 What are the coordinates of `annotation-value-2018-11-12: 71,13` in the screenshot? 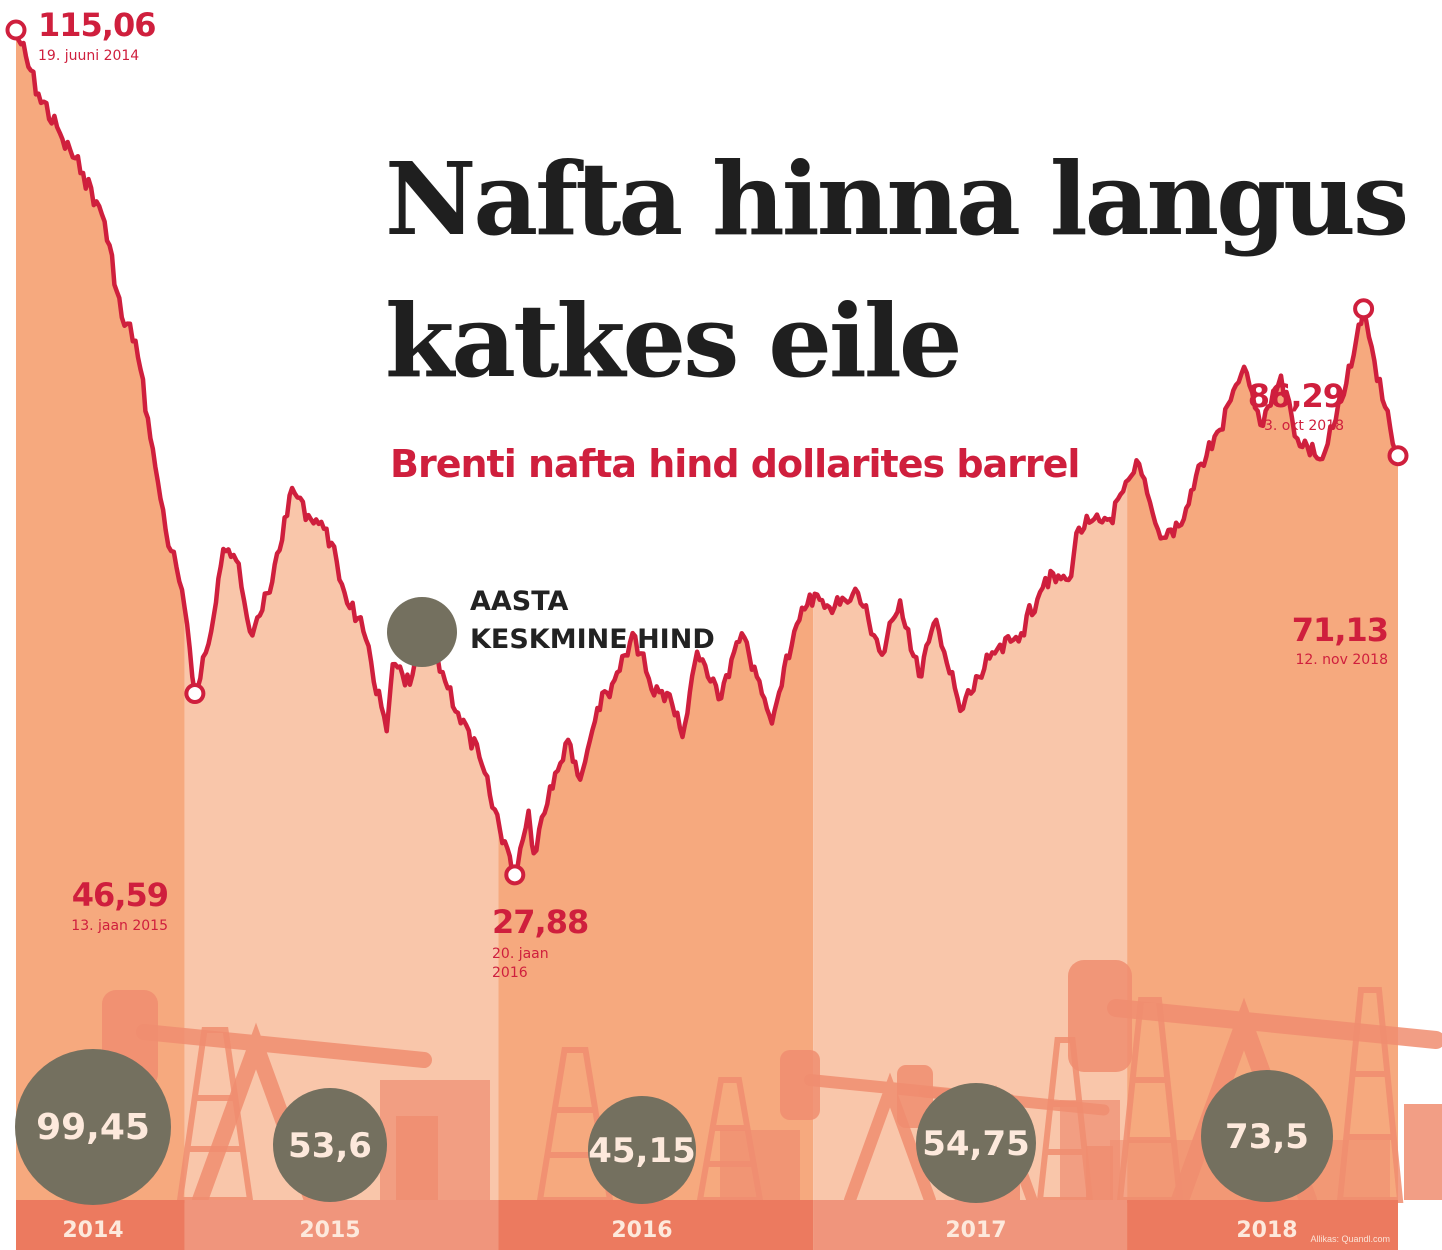 It's located at (1340, 630).